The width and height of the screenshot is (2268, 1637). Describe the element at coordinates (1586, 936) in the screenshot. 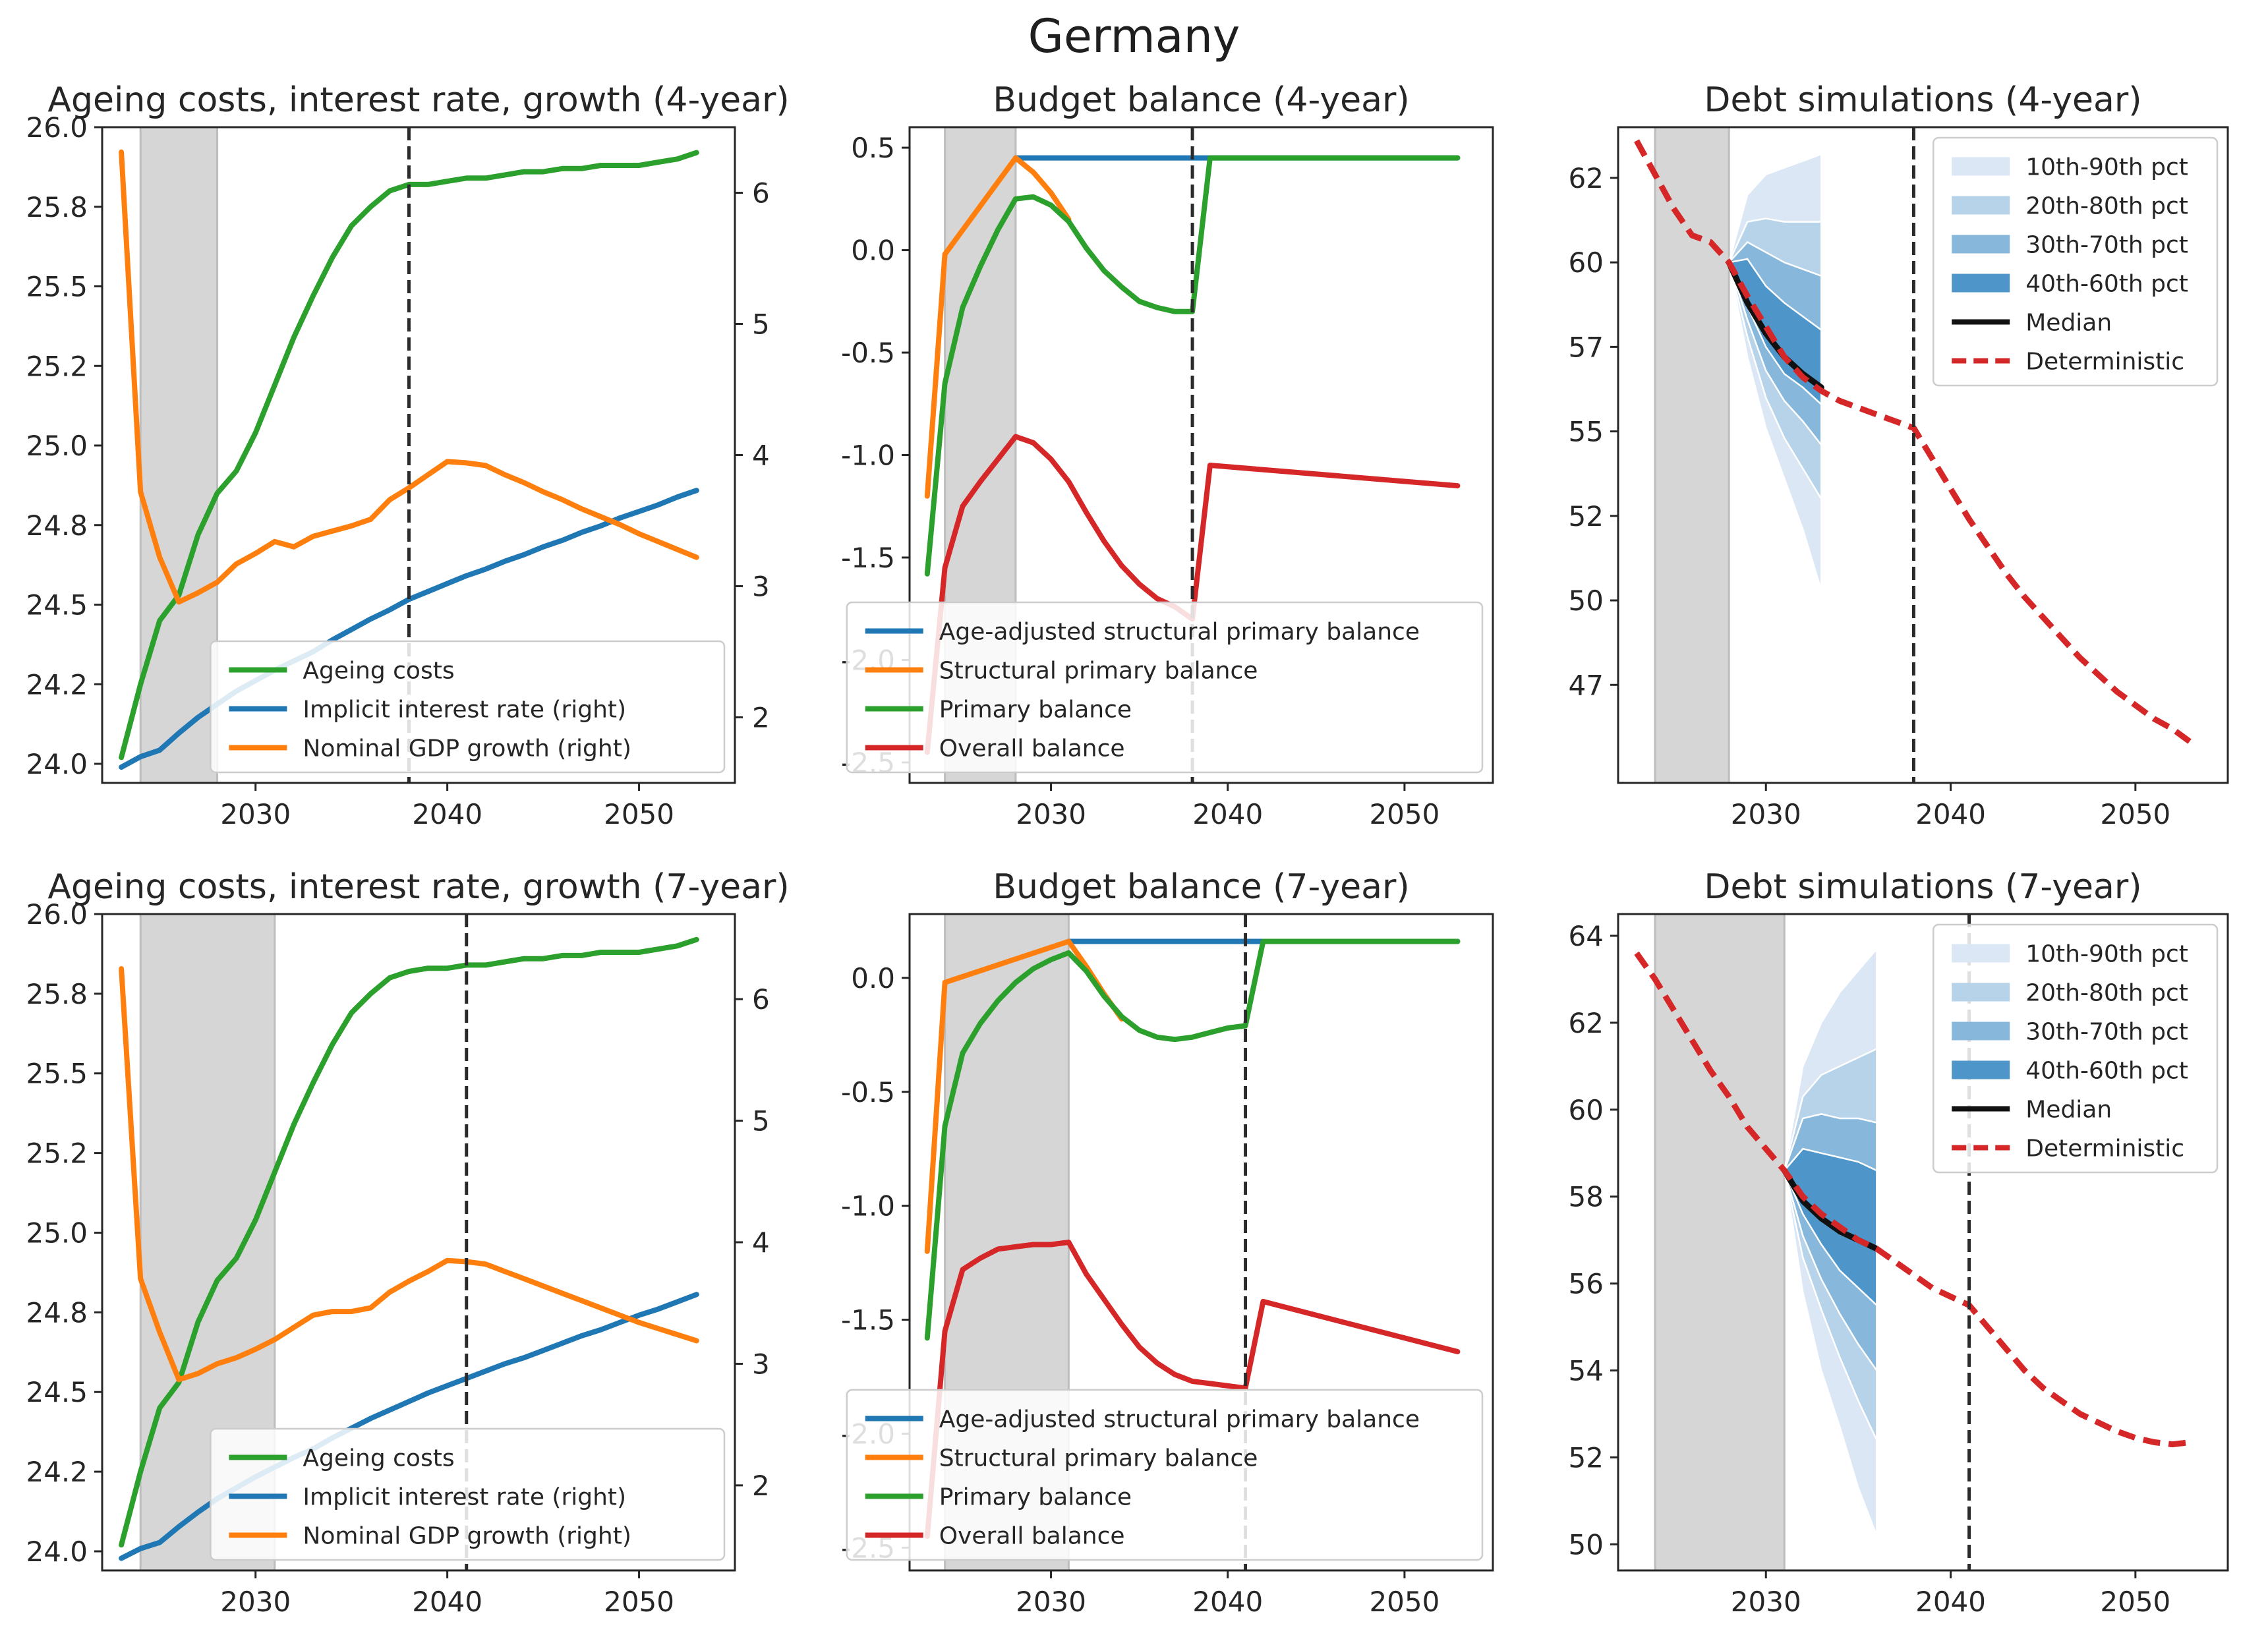

I see `y-tick-label: 64` at that location.